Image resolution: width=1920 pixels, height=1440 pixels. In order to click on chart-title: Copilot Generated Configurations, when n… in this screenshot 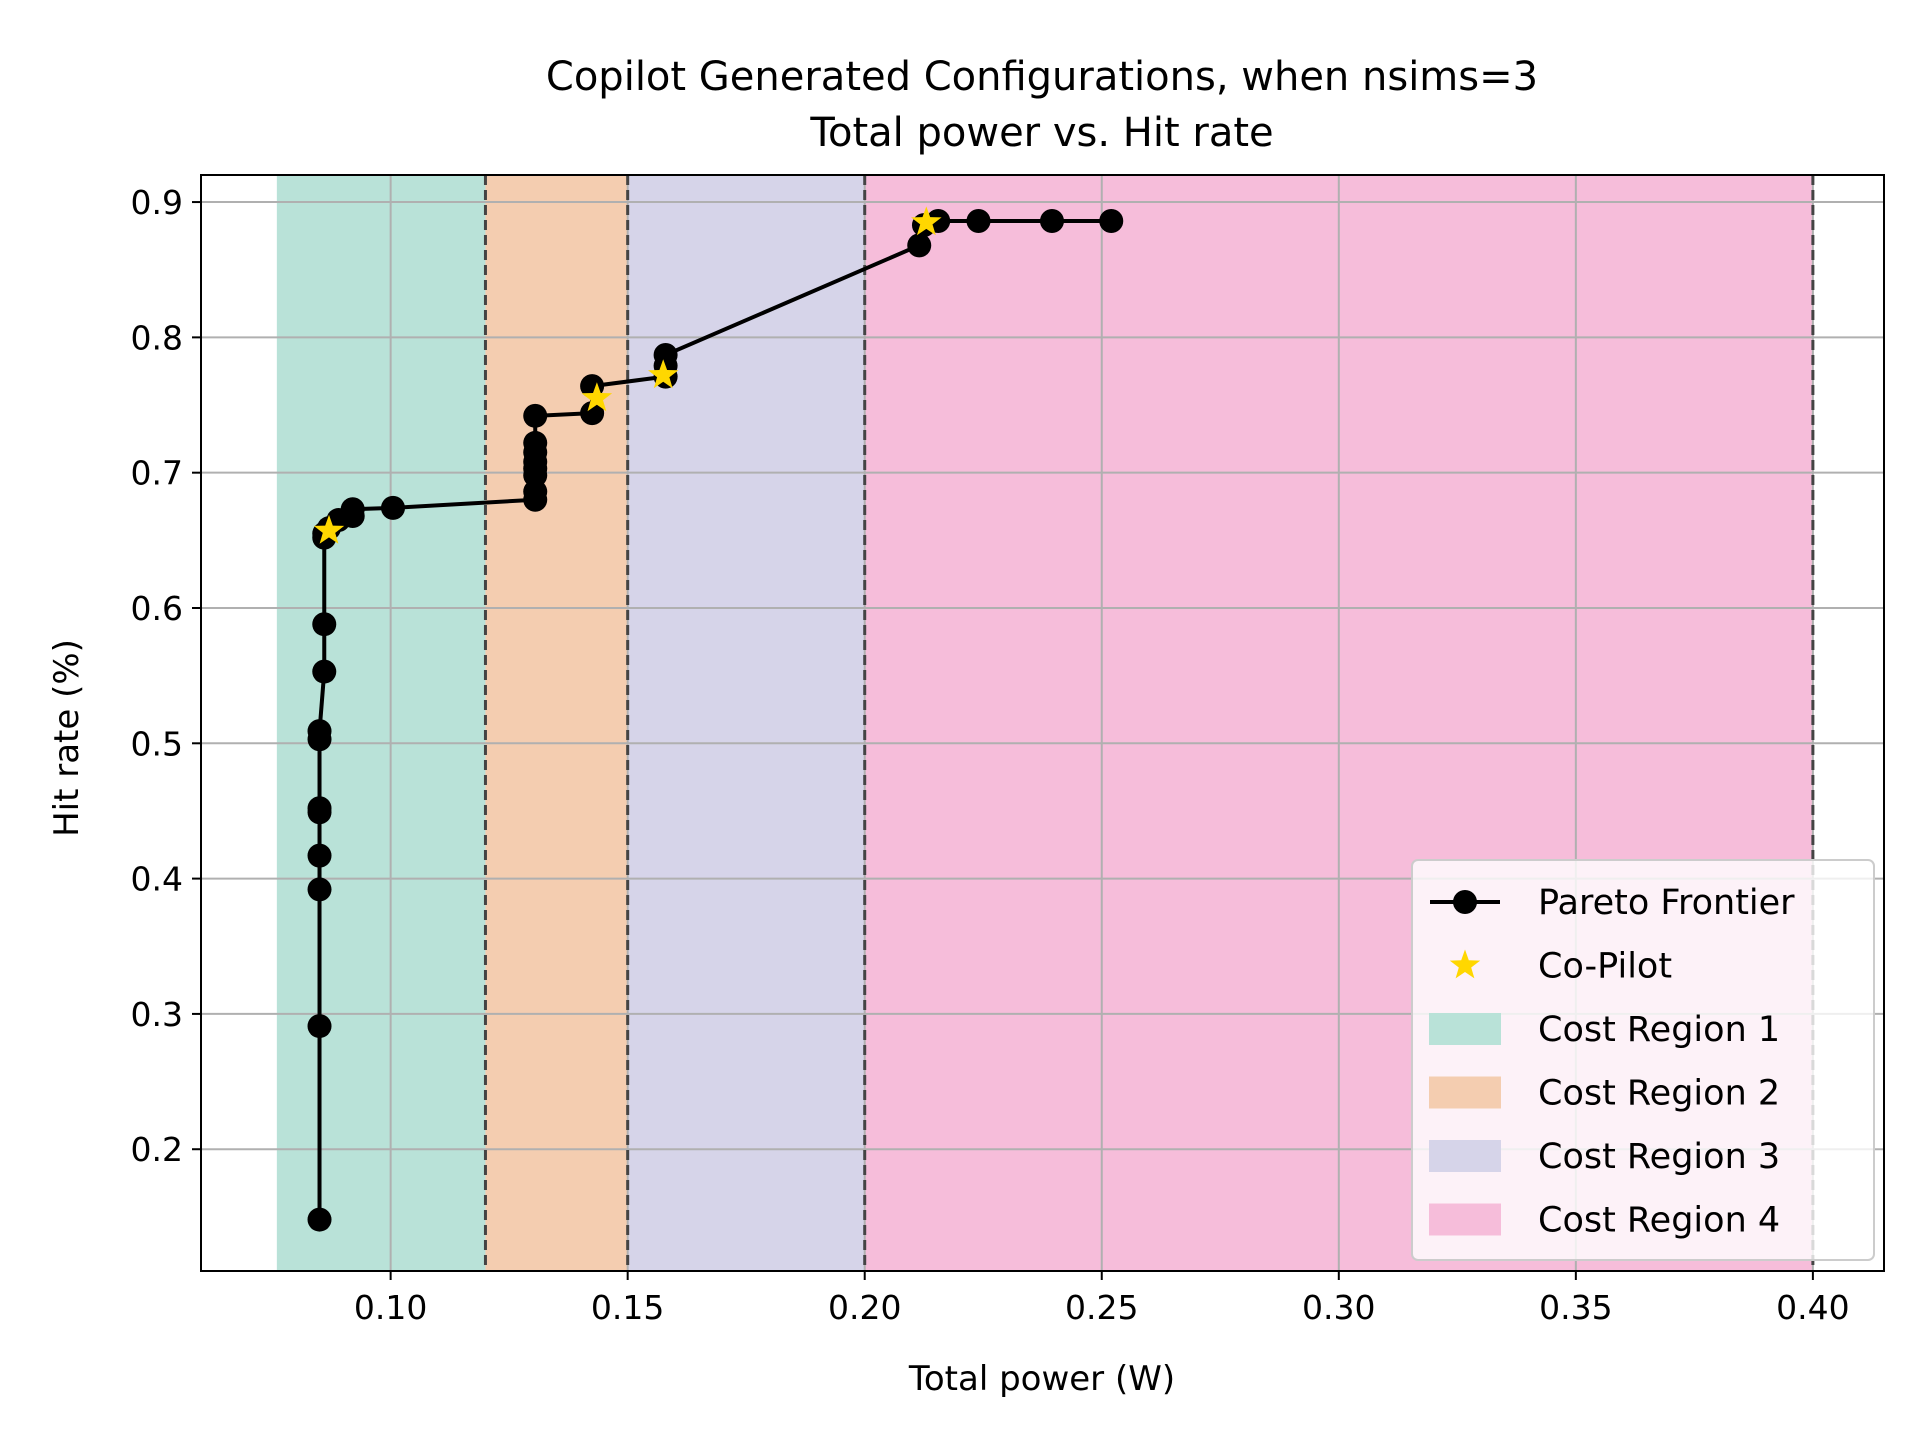, I will do `click(1042, 77)`.